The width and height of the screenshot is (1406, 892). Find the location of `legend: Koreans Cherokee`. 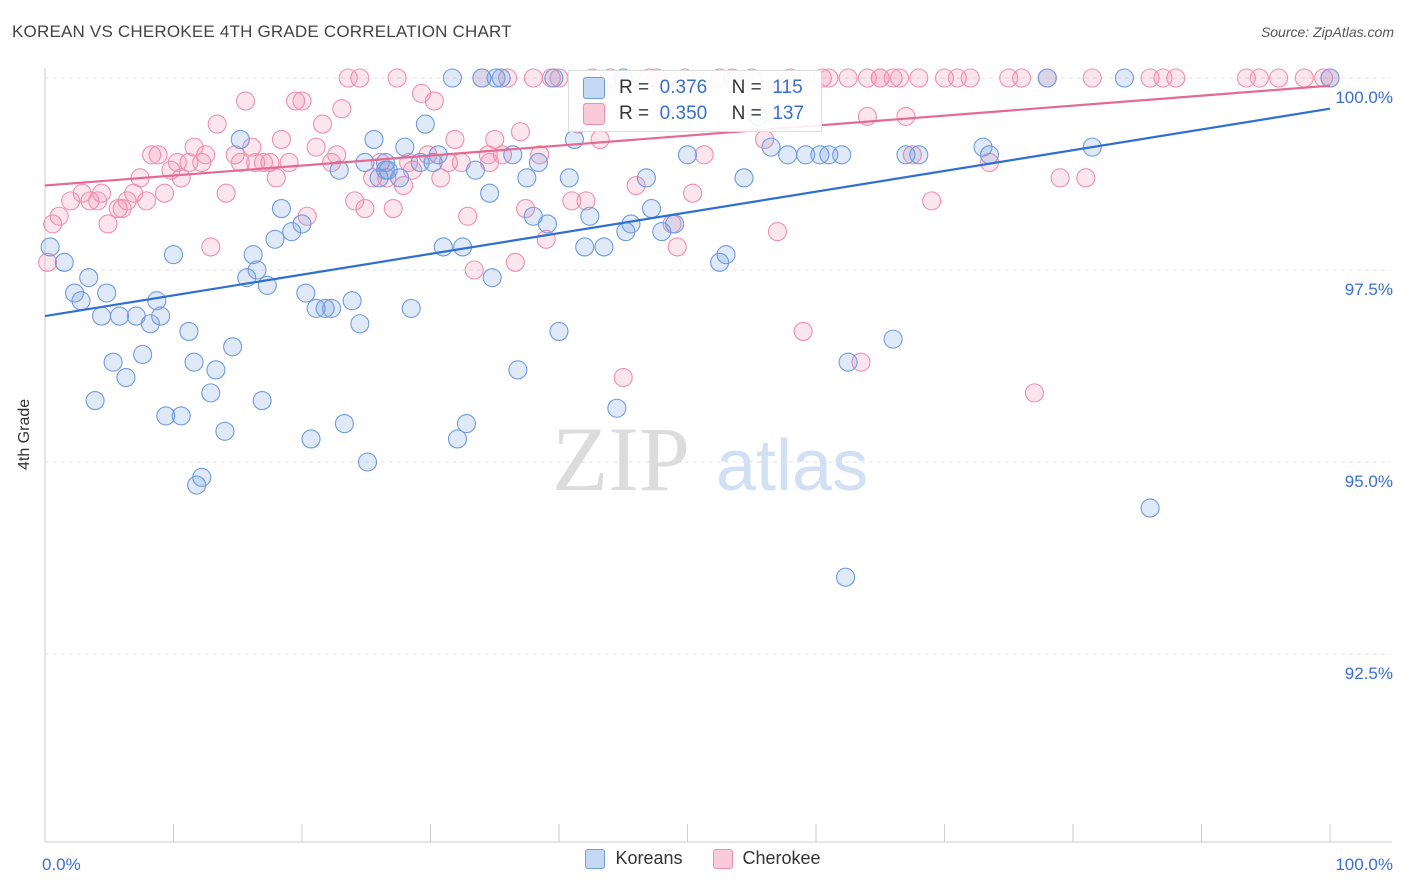

legend: Koreans Cherokee is located at coordinates (703, 858).